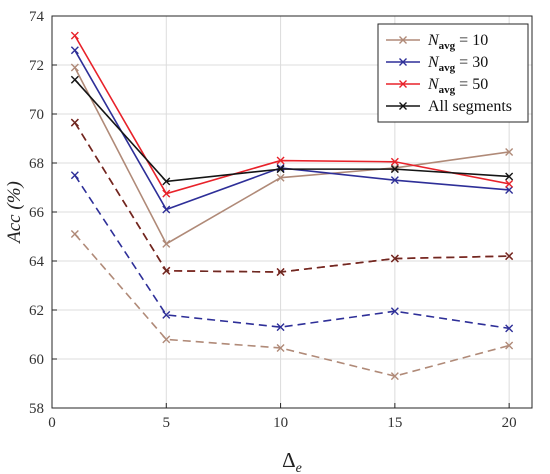 Image resolution: width=550 pixels, height=474 pixels. I want to click on x-axis-label: Δe, so click(292, 461).